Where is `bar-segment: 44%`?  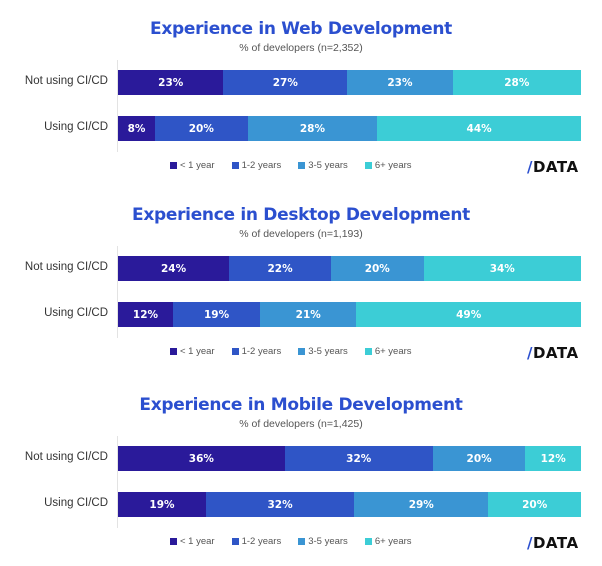
bar-segment: 44% is located at coordinates (479, 128).